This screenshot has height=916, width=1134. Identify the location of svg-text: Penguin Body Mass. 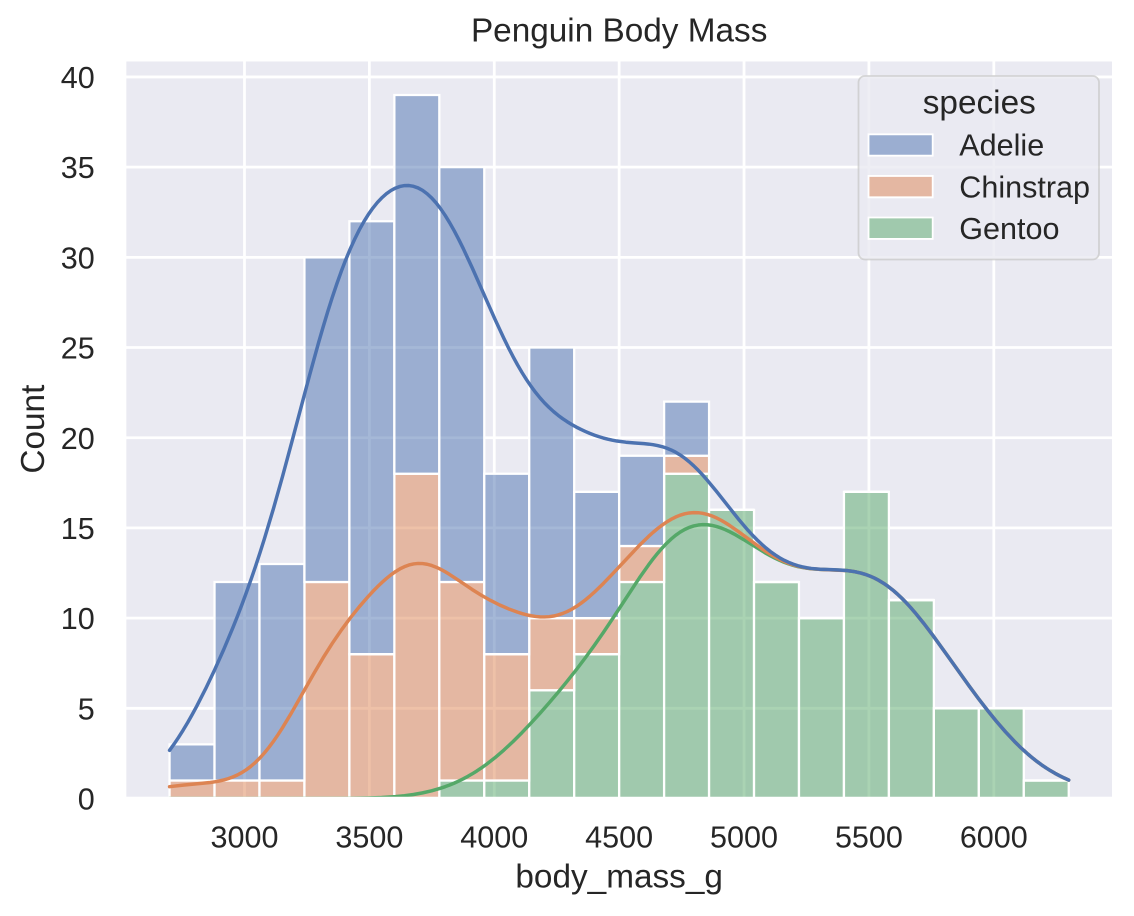
(619, 31).